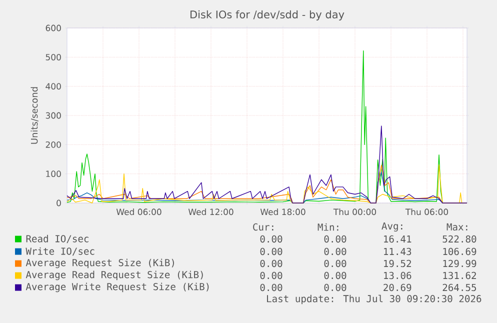 This screenshot has width=497, height=323. Describe the element at coordinates (53, 174) in the screenshot. I see `y-tick-label: 100` at that location.